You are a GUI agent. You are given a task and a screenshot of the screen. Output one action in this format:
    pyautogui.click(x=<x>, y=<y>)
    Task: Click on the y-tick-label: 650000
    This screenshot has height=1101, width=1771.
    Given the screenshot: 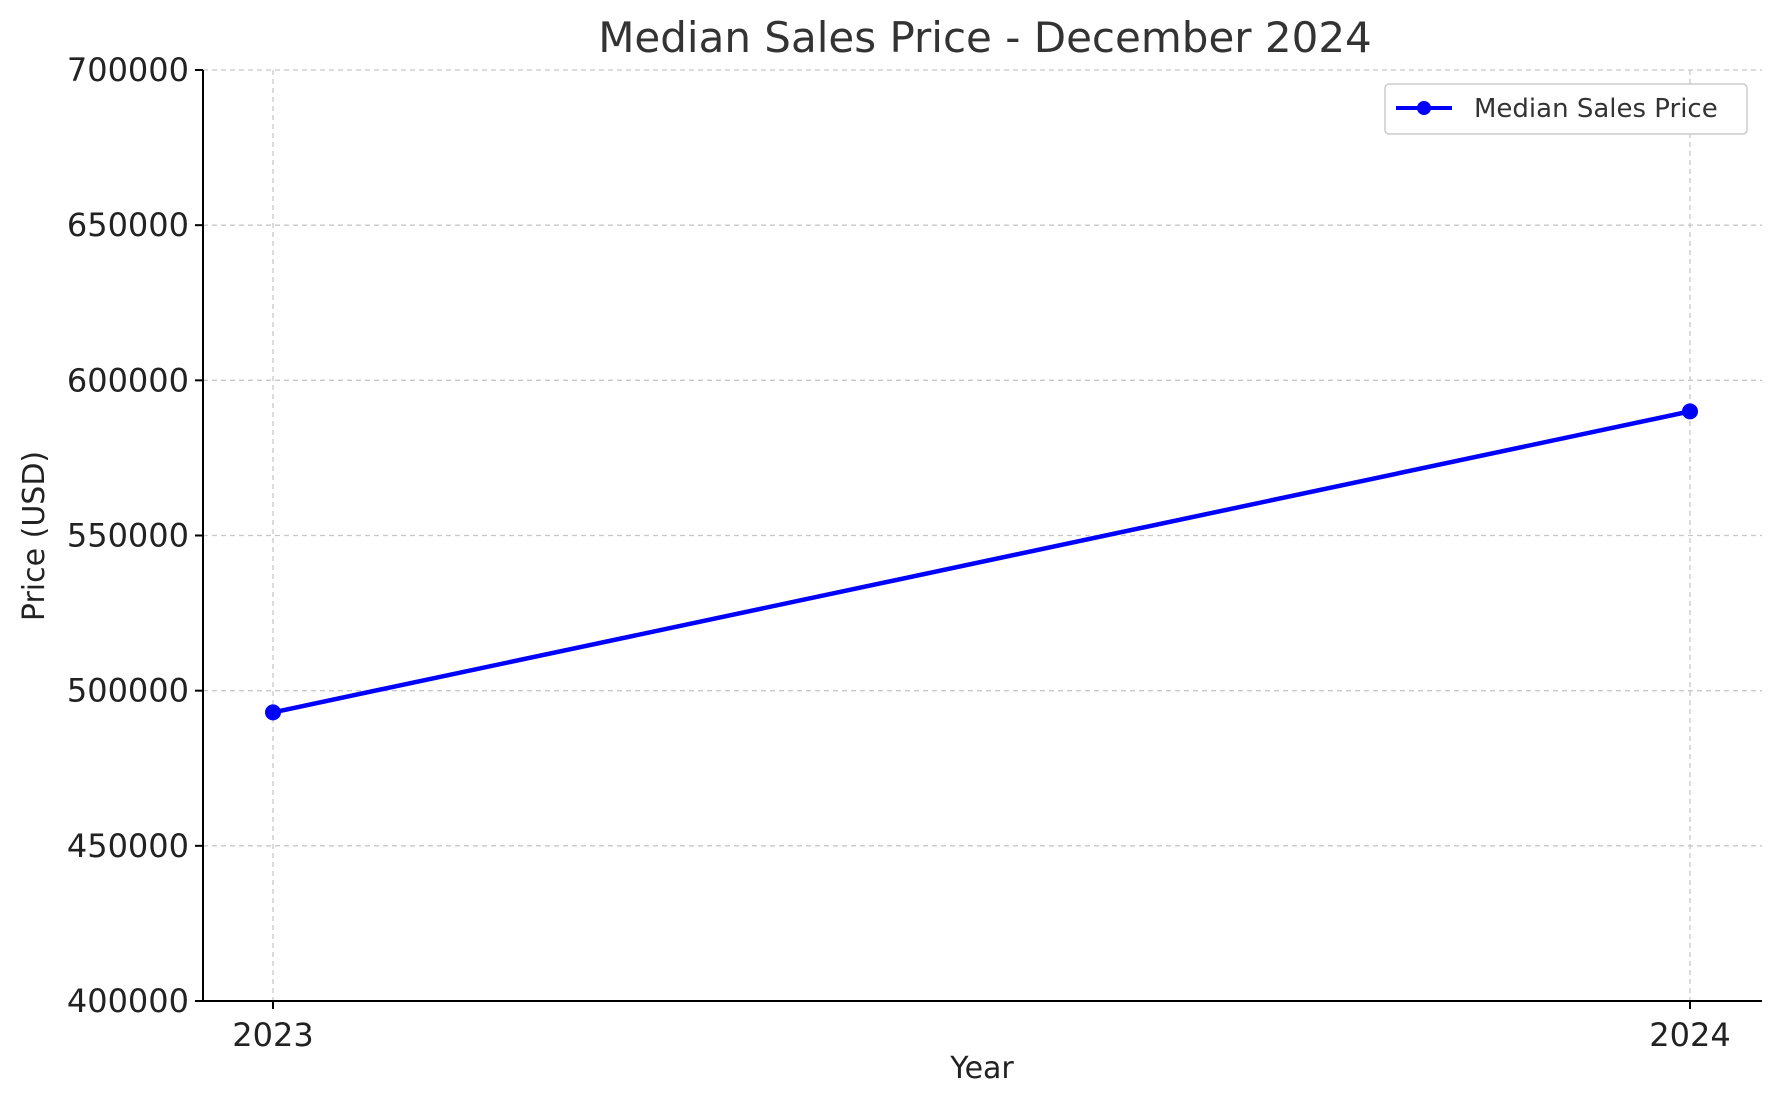 What is the action you would take?
    pyautogui.click(x=128, y=225)
    